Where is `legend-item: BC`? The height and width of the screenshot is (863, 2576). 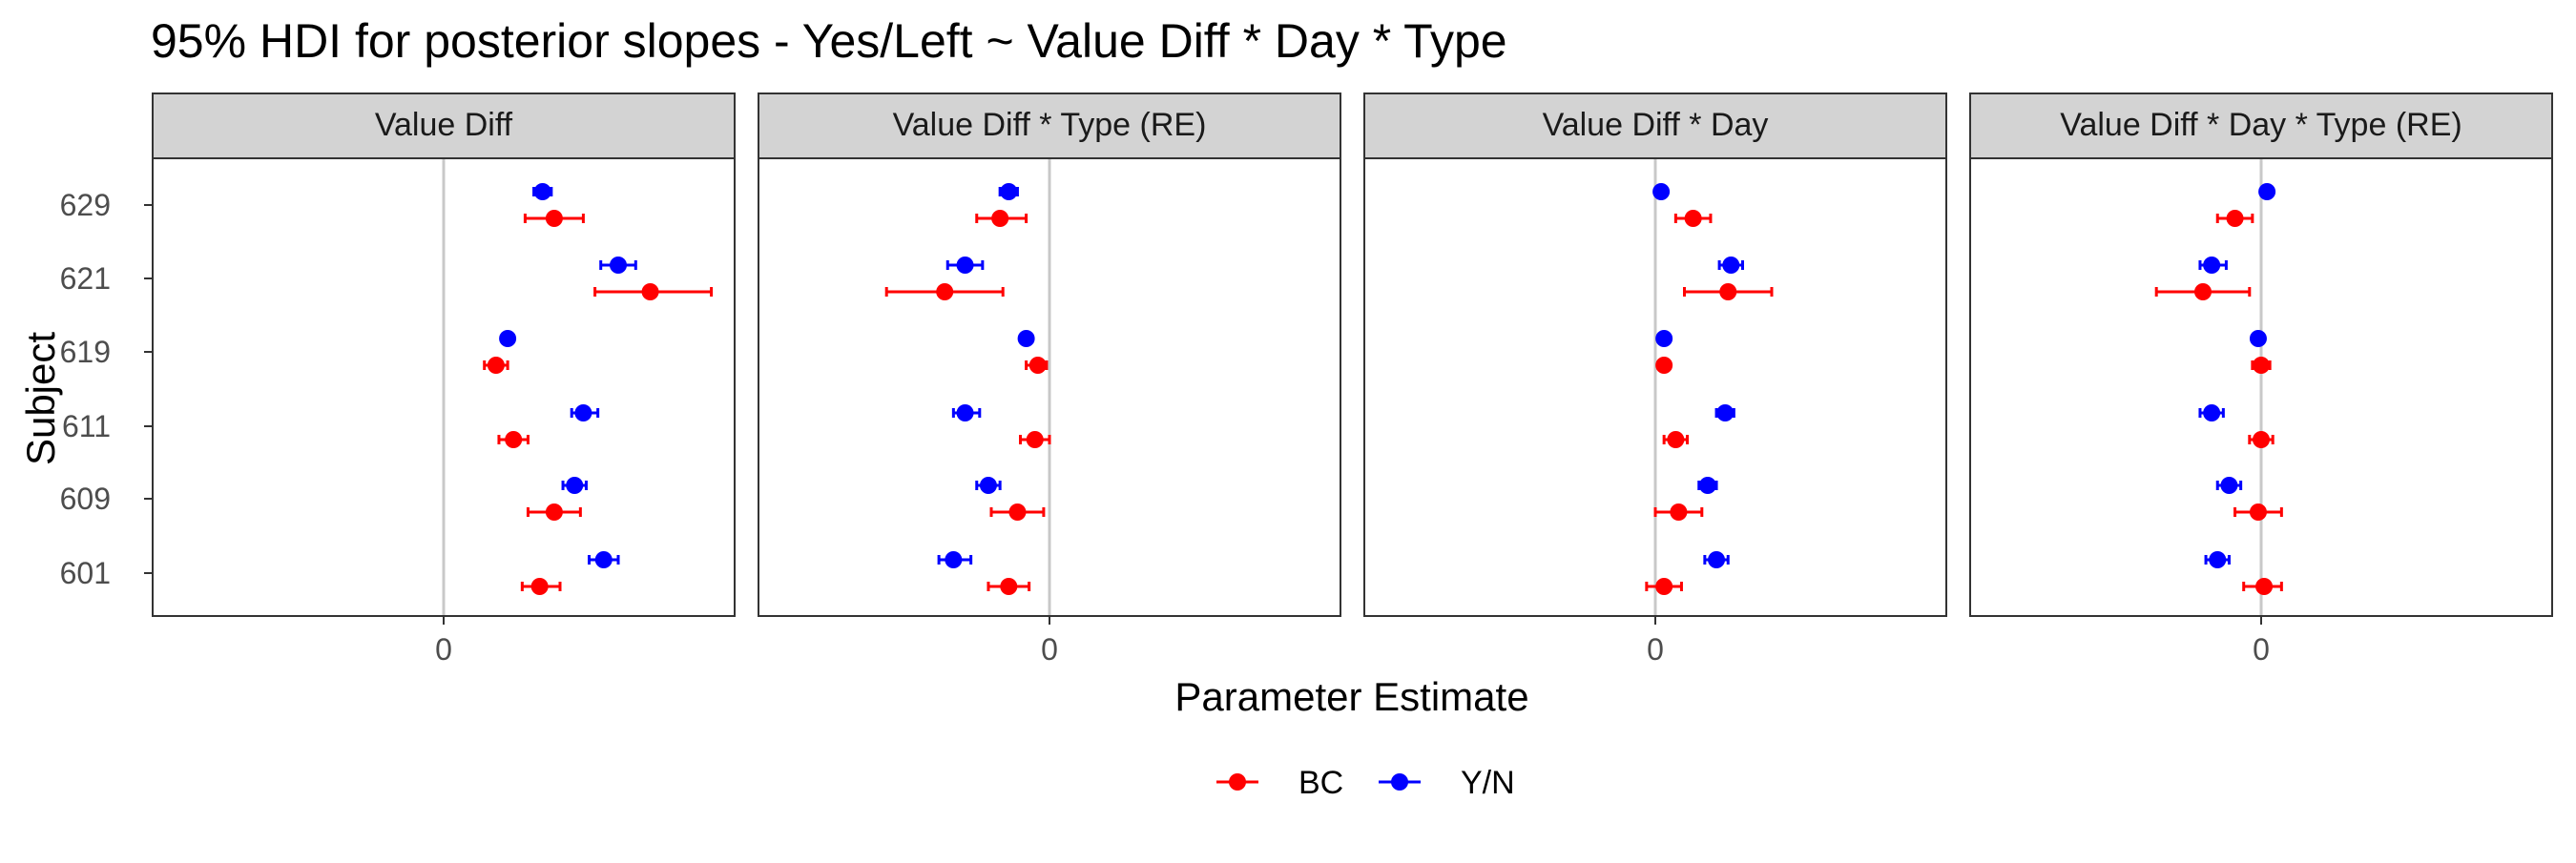 legend-item: BC is located at coordinates (1279, 783).